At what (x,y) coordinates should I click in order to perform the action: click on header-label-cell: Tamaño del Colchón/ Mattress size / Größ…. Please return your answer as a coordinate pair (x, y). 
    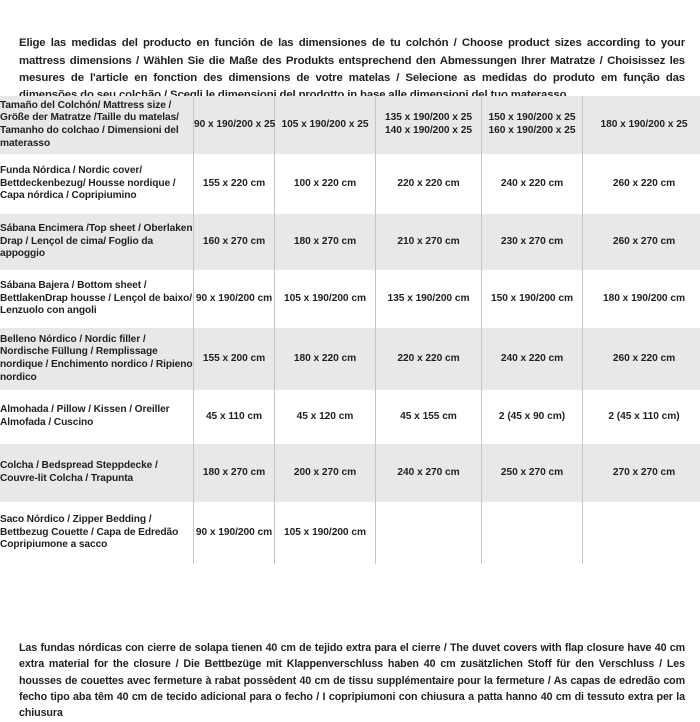
    Looking at the image, I should click on (97, 125).